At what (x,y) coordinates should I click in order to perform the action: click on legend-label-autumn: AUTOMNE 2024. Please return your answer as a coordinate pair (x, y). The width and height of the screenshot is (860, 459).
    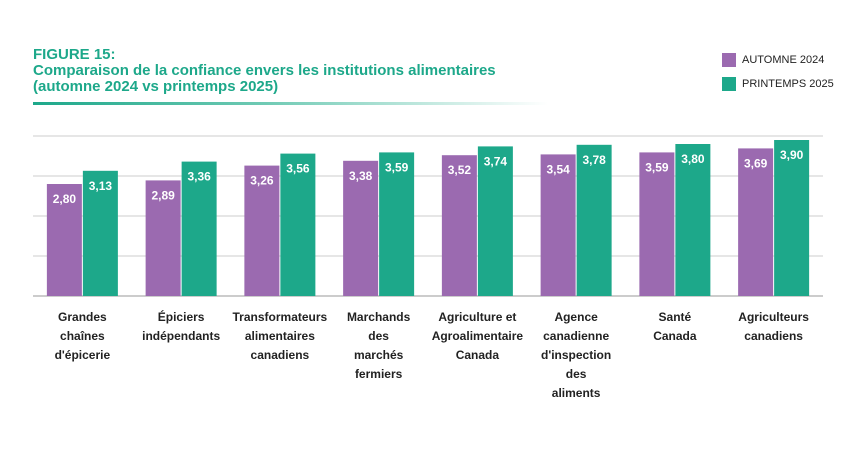
    Looking at the image, I should click on (783, 60).